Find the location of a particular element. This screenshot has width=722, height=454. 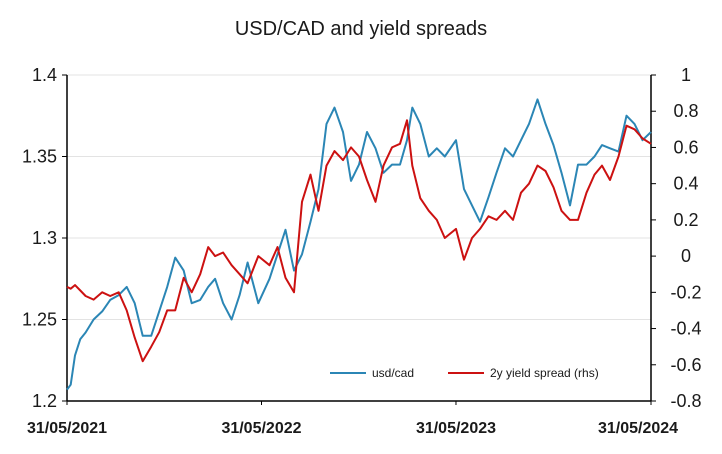

right-tick-label: 1 is located at coordinates (686, 75).